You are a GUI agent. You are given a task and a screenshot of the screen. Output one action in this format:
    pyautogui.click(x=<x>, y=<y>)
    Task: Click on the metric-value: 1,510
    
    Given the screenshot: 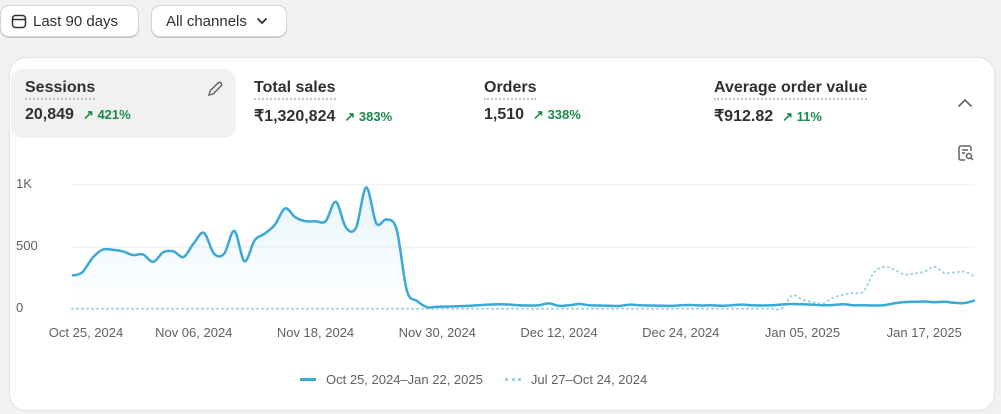 What is the action you would take?
    pyautogui.click(x=504, y=114)
    